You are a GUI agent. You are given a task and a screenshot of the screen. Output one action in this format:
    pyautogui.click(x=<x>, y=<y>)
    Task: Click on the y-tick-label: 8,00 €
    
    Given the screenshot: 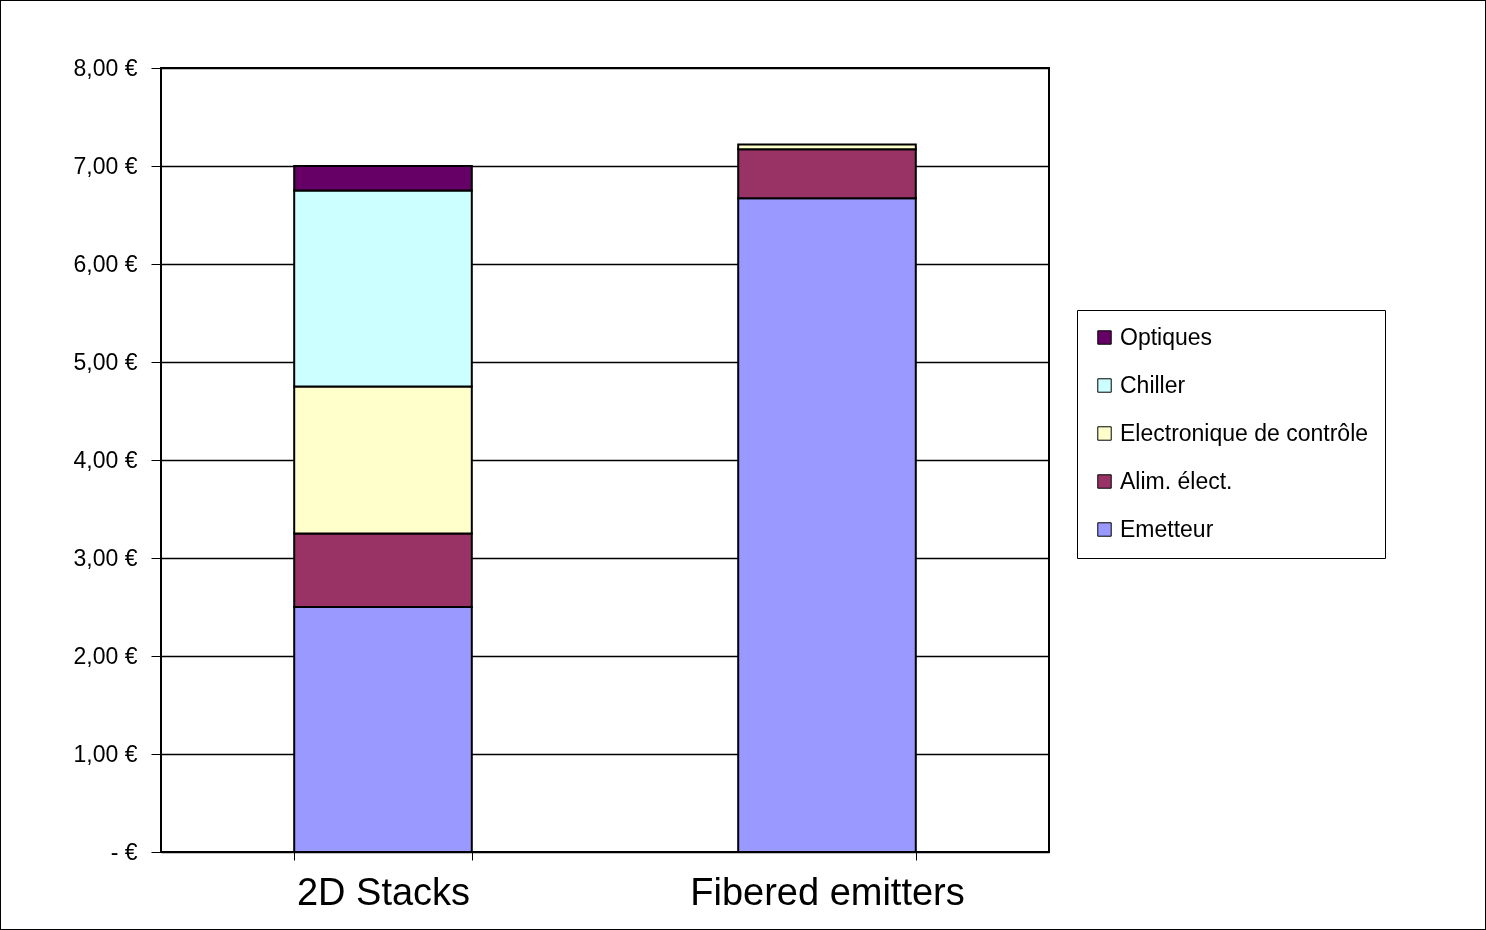 What is the action you would take?
    pyautogui.click(x=105, y=67)
    